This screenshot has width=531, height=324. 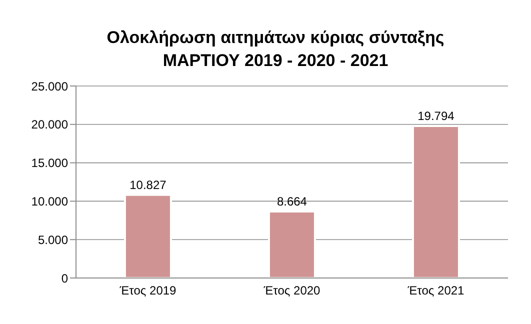 I want to click on data-label: 10.827, so click(x=148, y=185).